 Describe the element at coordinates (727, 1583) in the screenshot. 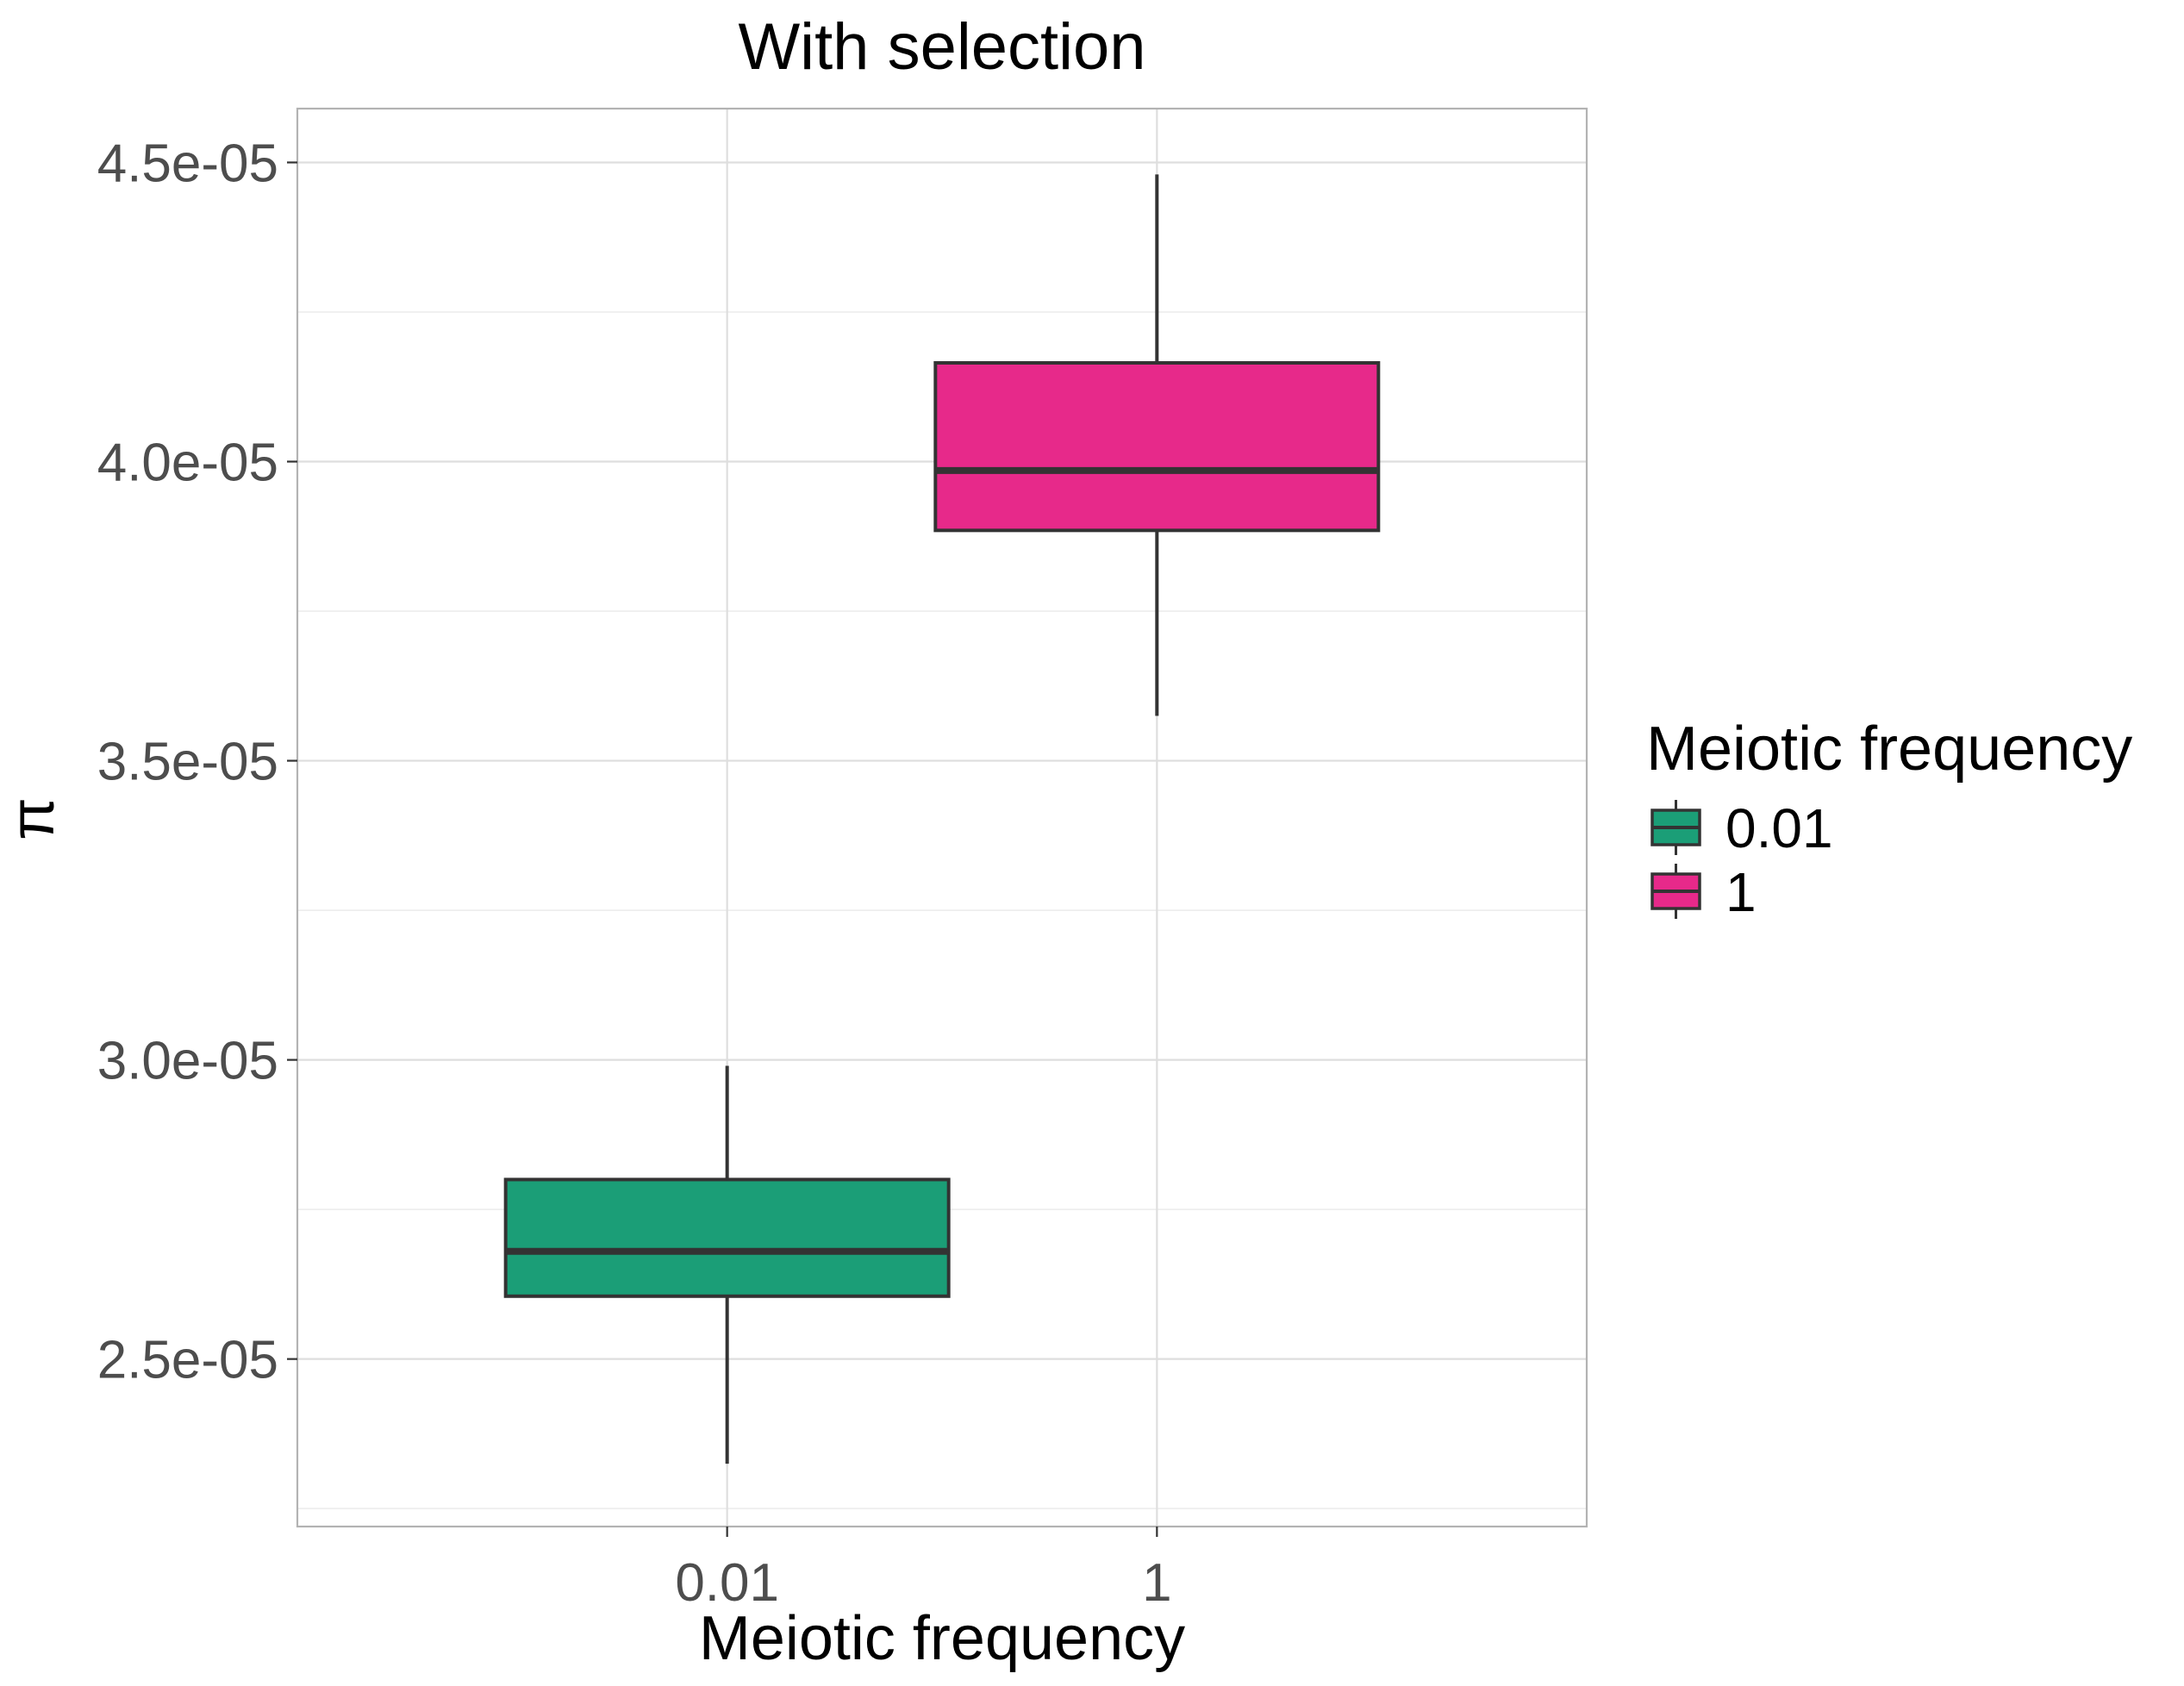

I see `x-tick-label: 0.01` at that location.